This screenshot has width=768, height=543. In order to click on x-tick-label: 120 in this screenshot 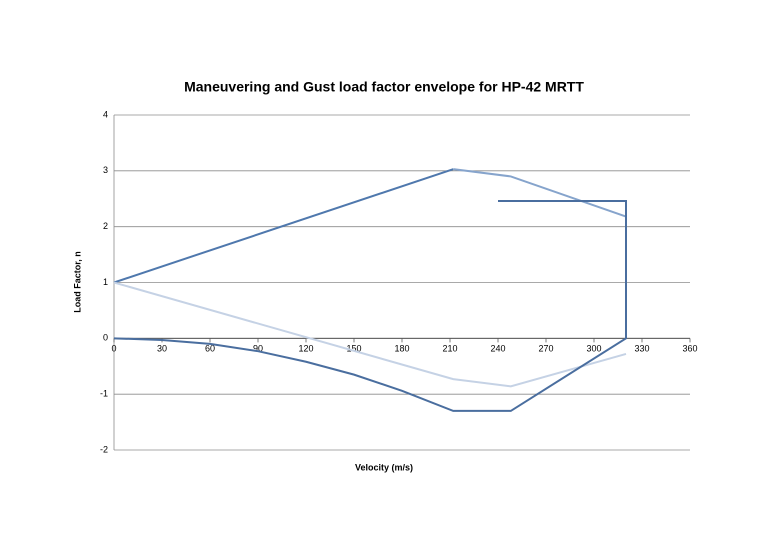, I will do `click(305, 349)`.